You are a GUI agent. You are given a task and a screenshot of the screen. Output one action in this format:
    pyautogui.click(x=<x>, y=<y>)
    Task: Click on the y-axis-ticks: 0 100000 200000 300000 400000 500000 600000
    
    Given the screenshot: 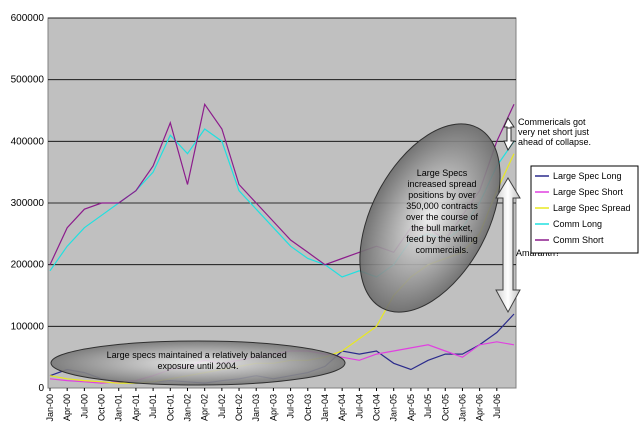 What is the action you would take?
    pyautogui.click(x=28, y=203)
    